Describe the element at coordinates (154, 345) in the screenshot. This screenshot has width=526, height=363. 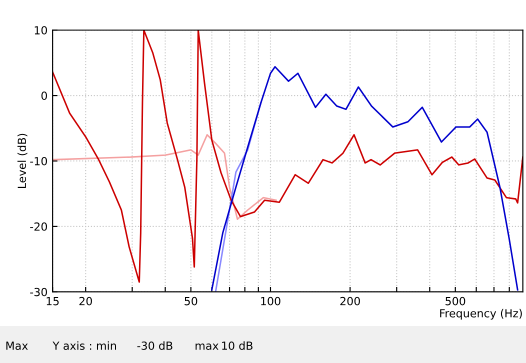
I see `text: -30 dB` at that location.